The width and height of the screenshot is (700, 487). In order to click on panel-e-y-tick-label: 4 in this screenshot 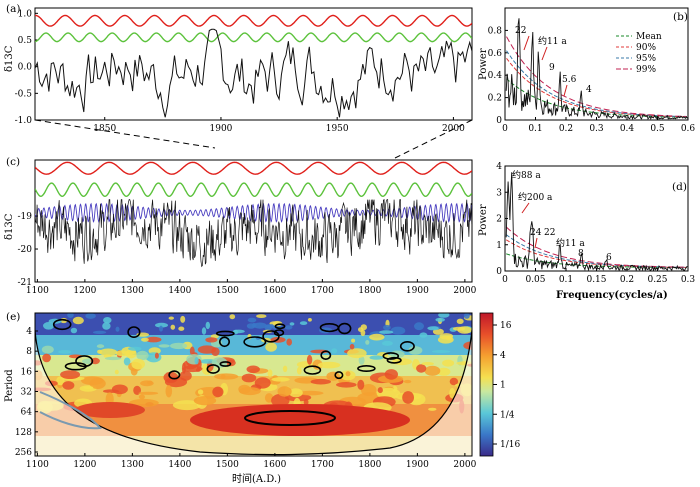, I will do `click(29, 332)`.